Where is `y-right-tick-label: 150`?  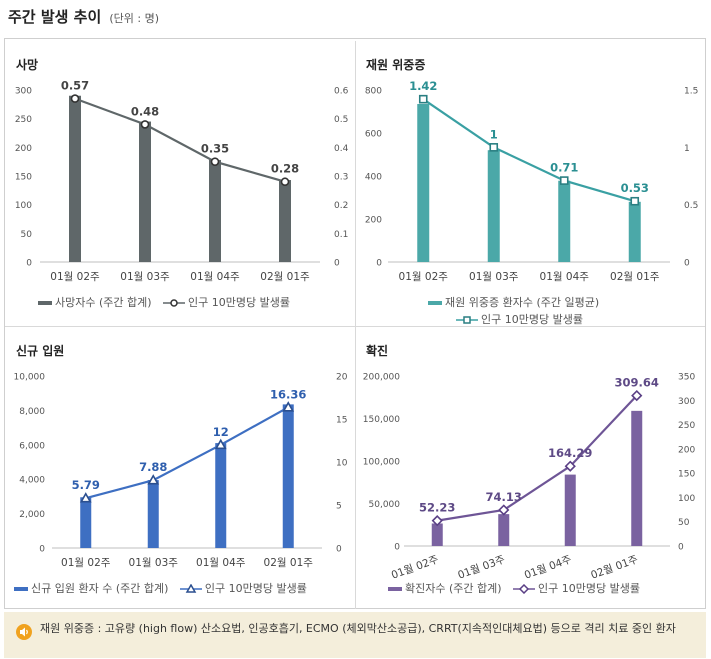
y-right-tick-label: 150 is located at coordinates (686, 475).